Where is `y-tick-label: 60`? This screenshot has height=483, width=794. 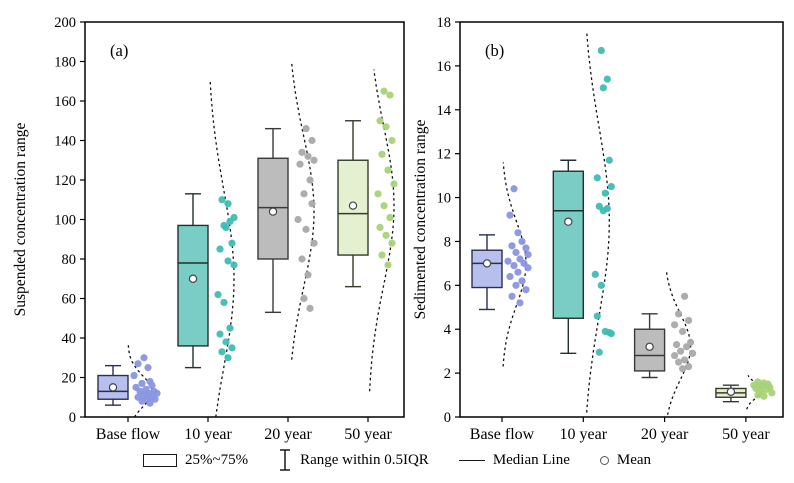 y-tick-label: 60 is located at coordinates (69, 300).